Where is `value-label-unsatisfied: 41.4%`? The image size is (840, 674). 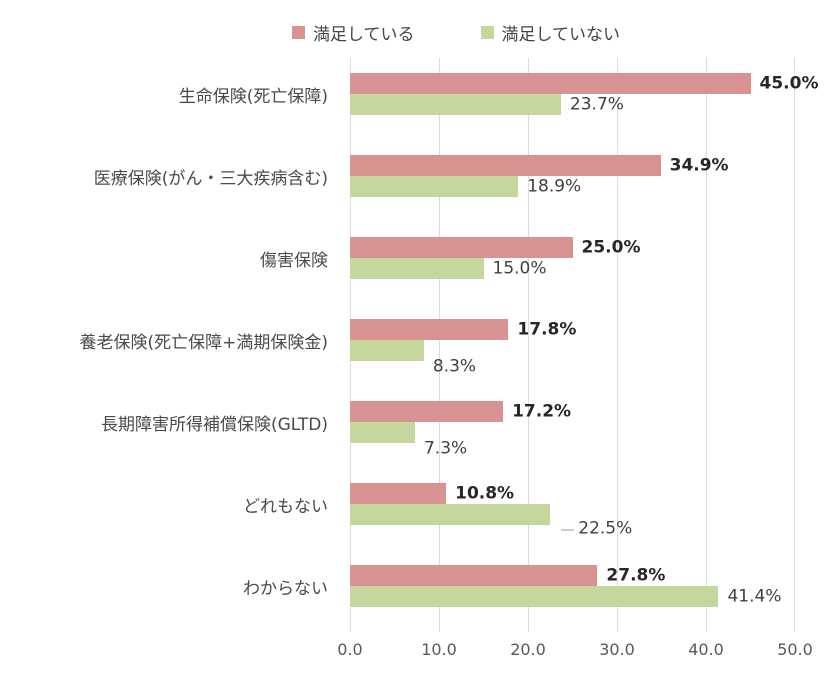 value-label-unsatisfied: 41.4% is located at coordinates (754, 596).